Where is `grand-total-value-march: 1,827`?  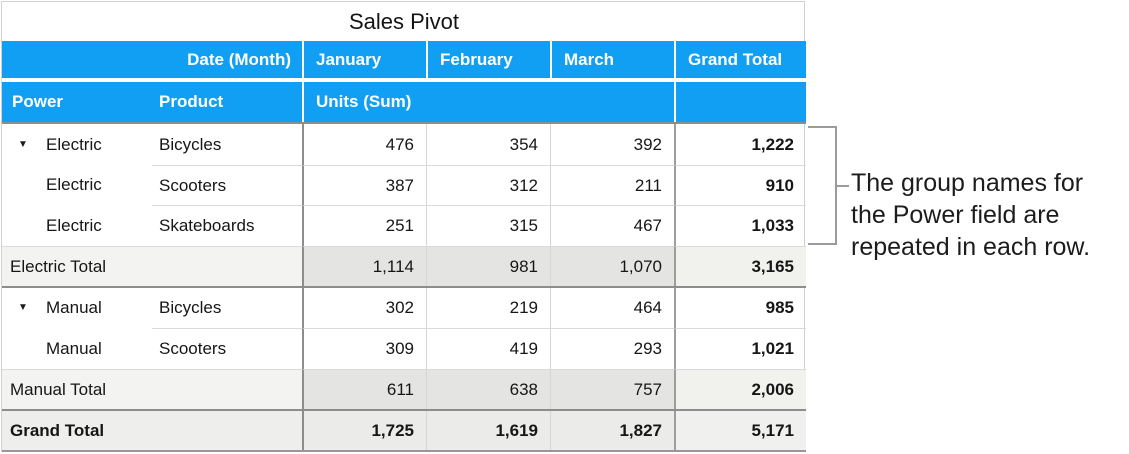 grand-total-value-march: 1,827 is located at coordinates (612, 430).